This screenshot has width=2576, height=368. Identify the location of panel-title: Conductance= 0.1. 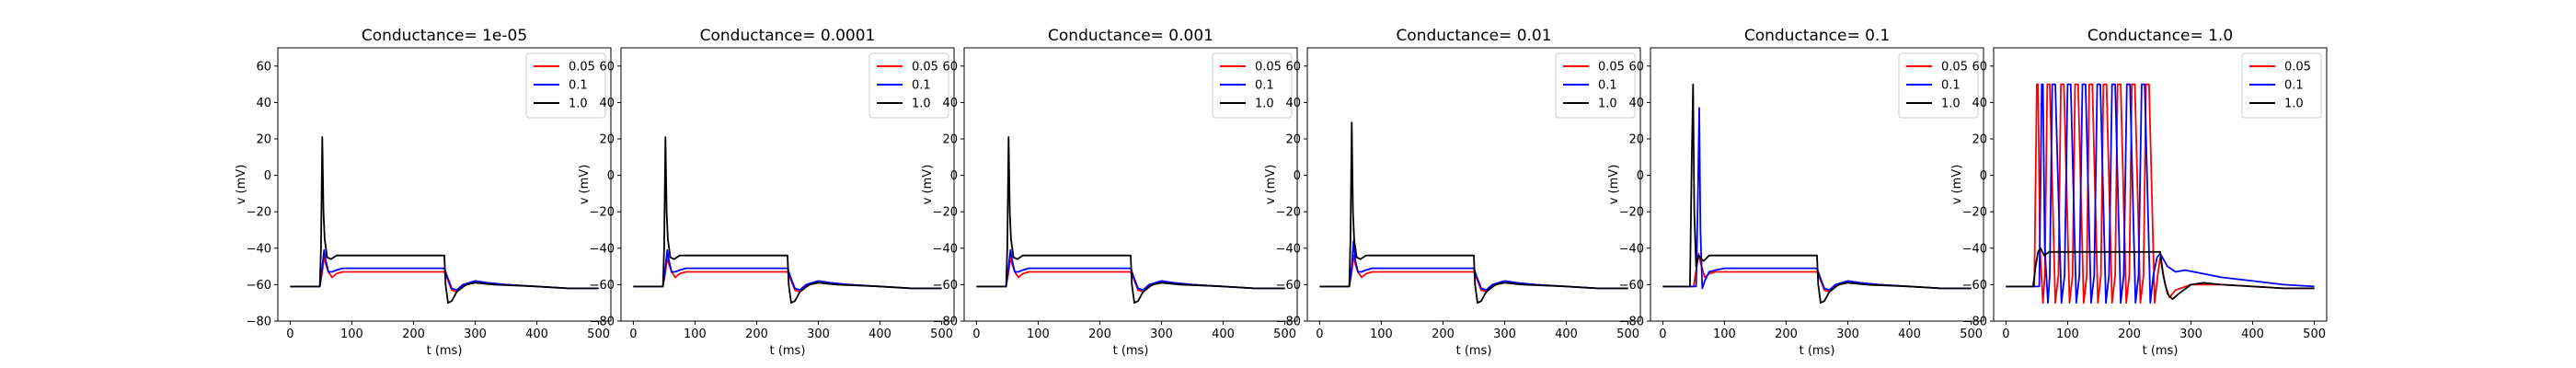
(1817, 36).